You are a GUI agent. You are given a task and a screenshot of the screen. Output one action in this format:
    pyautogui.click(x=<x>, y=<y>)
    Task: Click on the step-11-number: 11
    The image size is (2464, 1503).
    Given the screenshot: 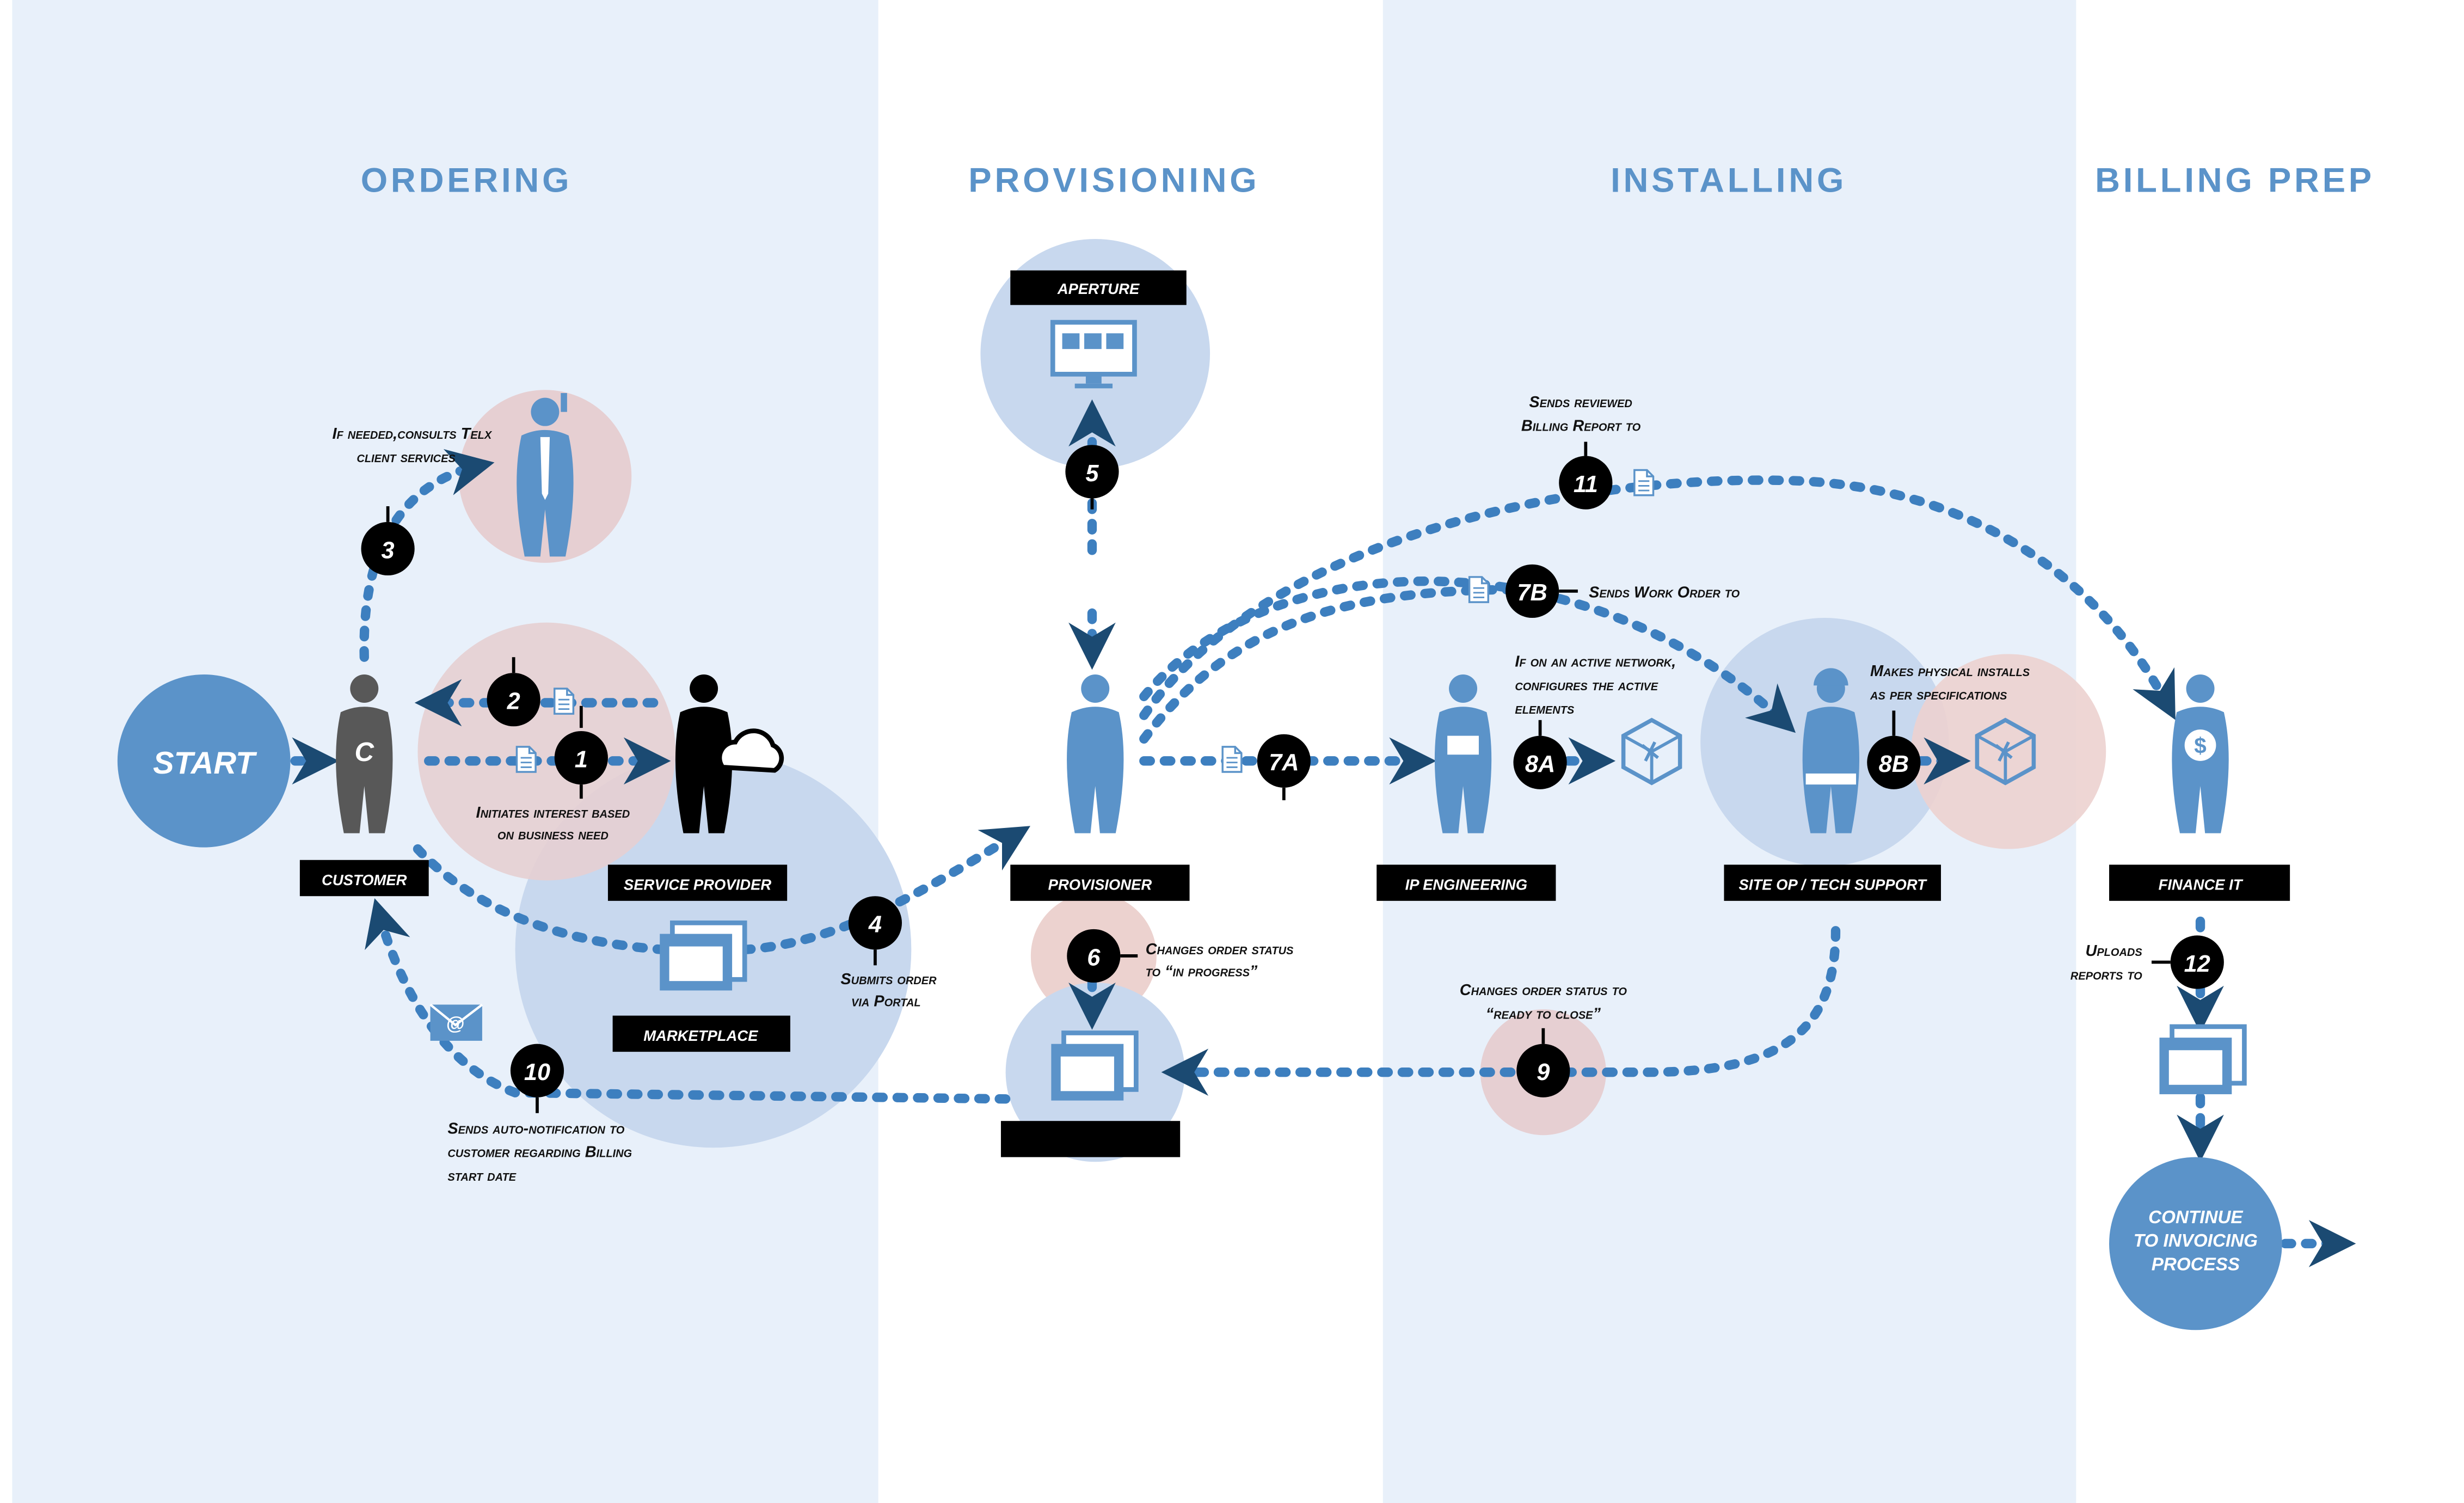 What is the action you would take?
    pyautogui.click(x=1586, y=484)
    